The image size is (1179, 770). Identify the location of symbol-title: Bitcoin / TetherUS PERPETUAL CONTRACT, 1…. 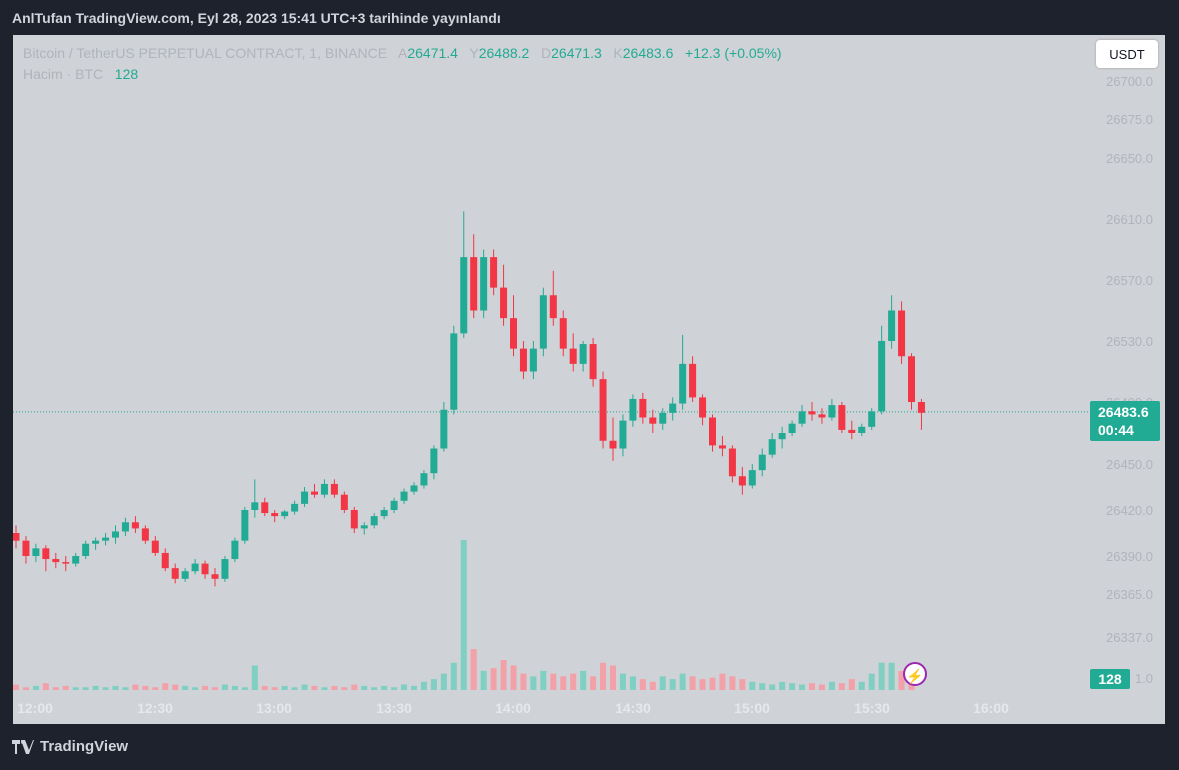
(205, 53).